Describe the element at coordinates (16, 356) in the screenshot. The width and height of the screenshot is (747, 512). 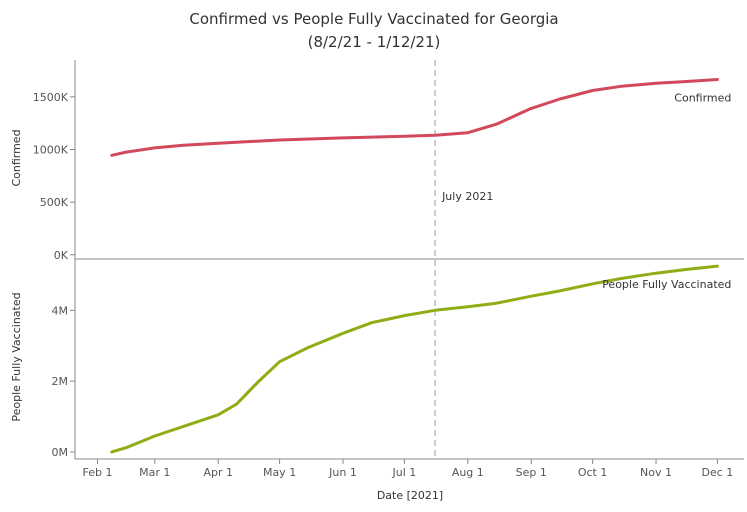
I see `y-axis-title-vaccinated: People Fully Vaccinated` at that location.